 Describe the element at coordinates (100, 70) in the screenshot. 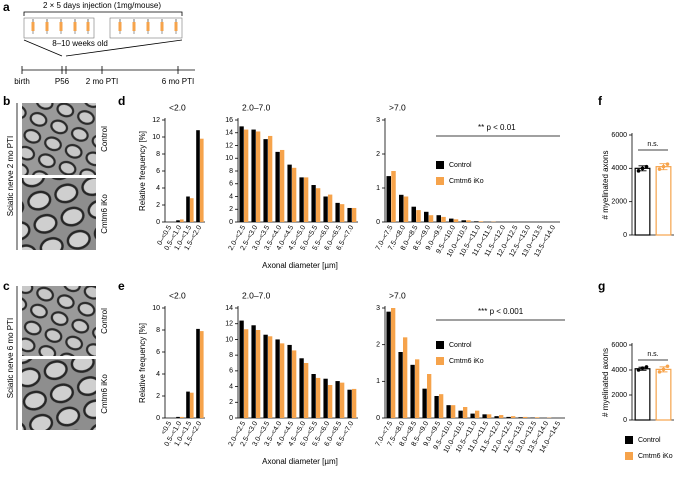

I see `timeline-ticks` at that location.